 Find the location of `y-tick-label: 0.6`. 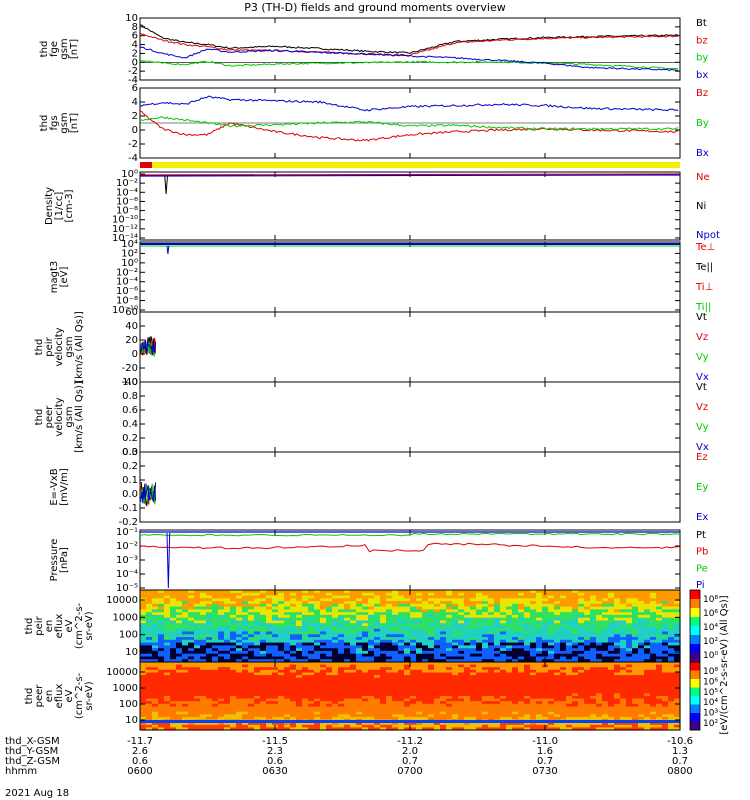

y-tick-label: 0.6 is located at coordinates (130, 410).